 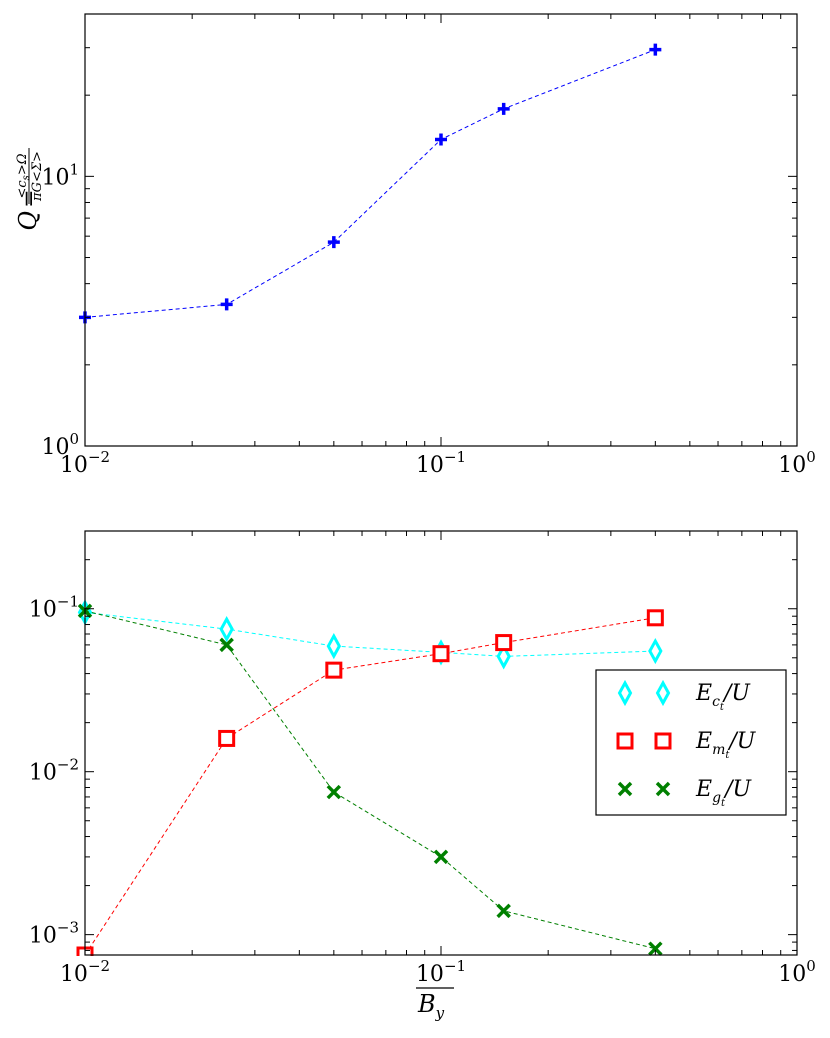 What do you see at coordinates (723, 697) in the screenshot?
I see `legend-label: Ect/U` at bounding box center [723, 697].